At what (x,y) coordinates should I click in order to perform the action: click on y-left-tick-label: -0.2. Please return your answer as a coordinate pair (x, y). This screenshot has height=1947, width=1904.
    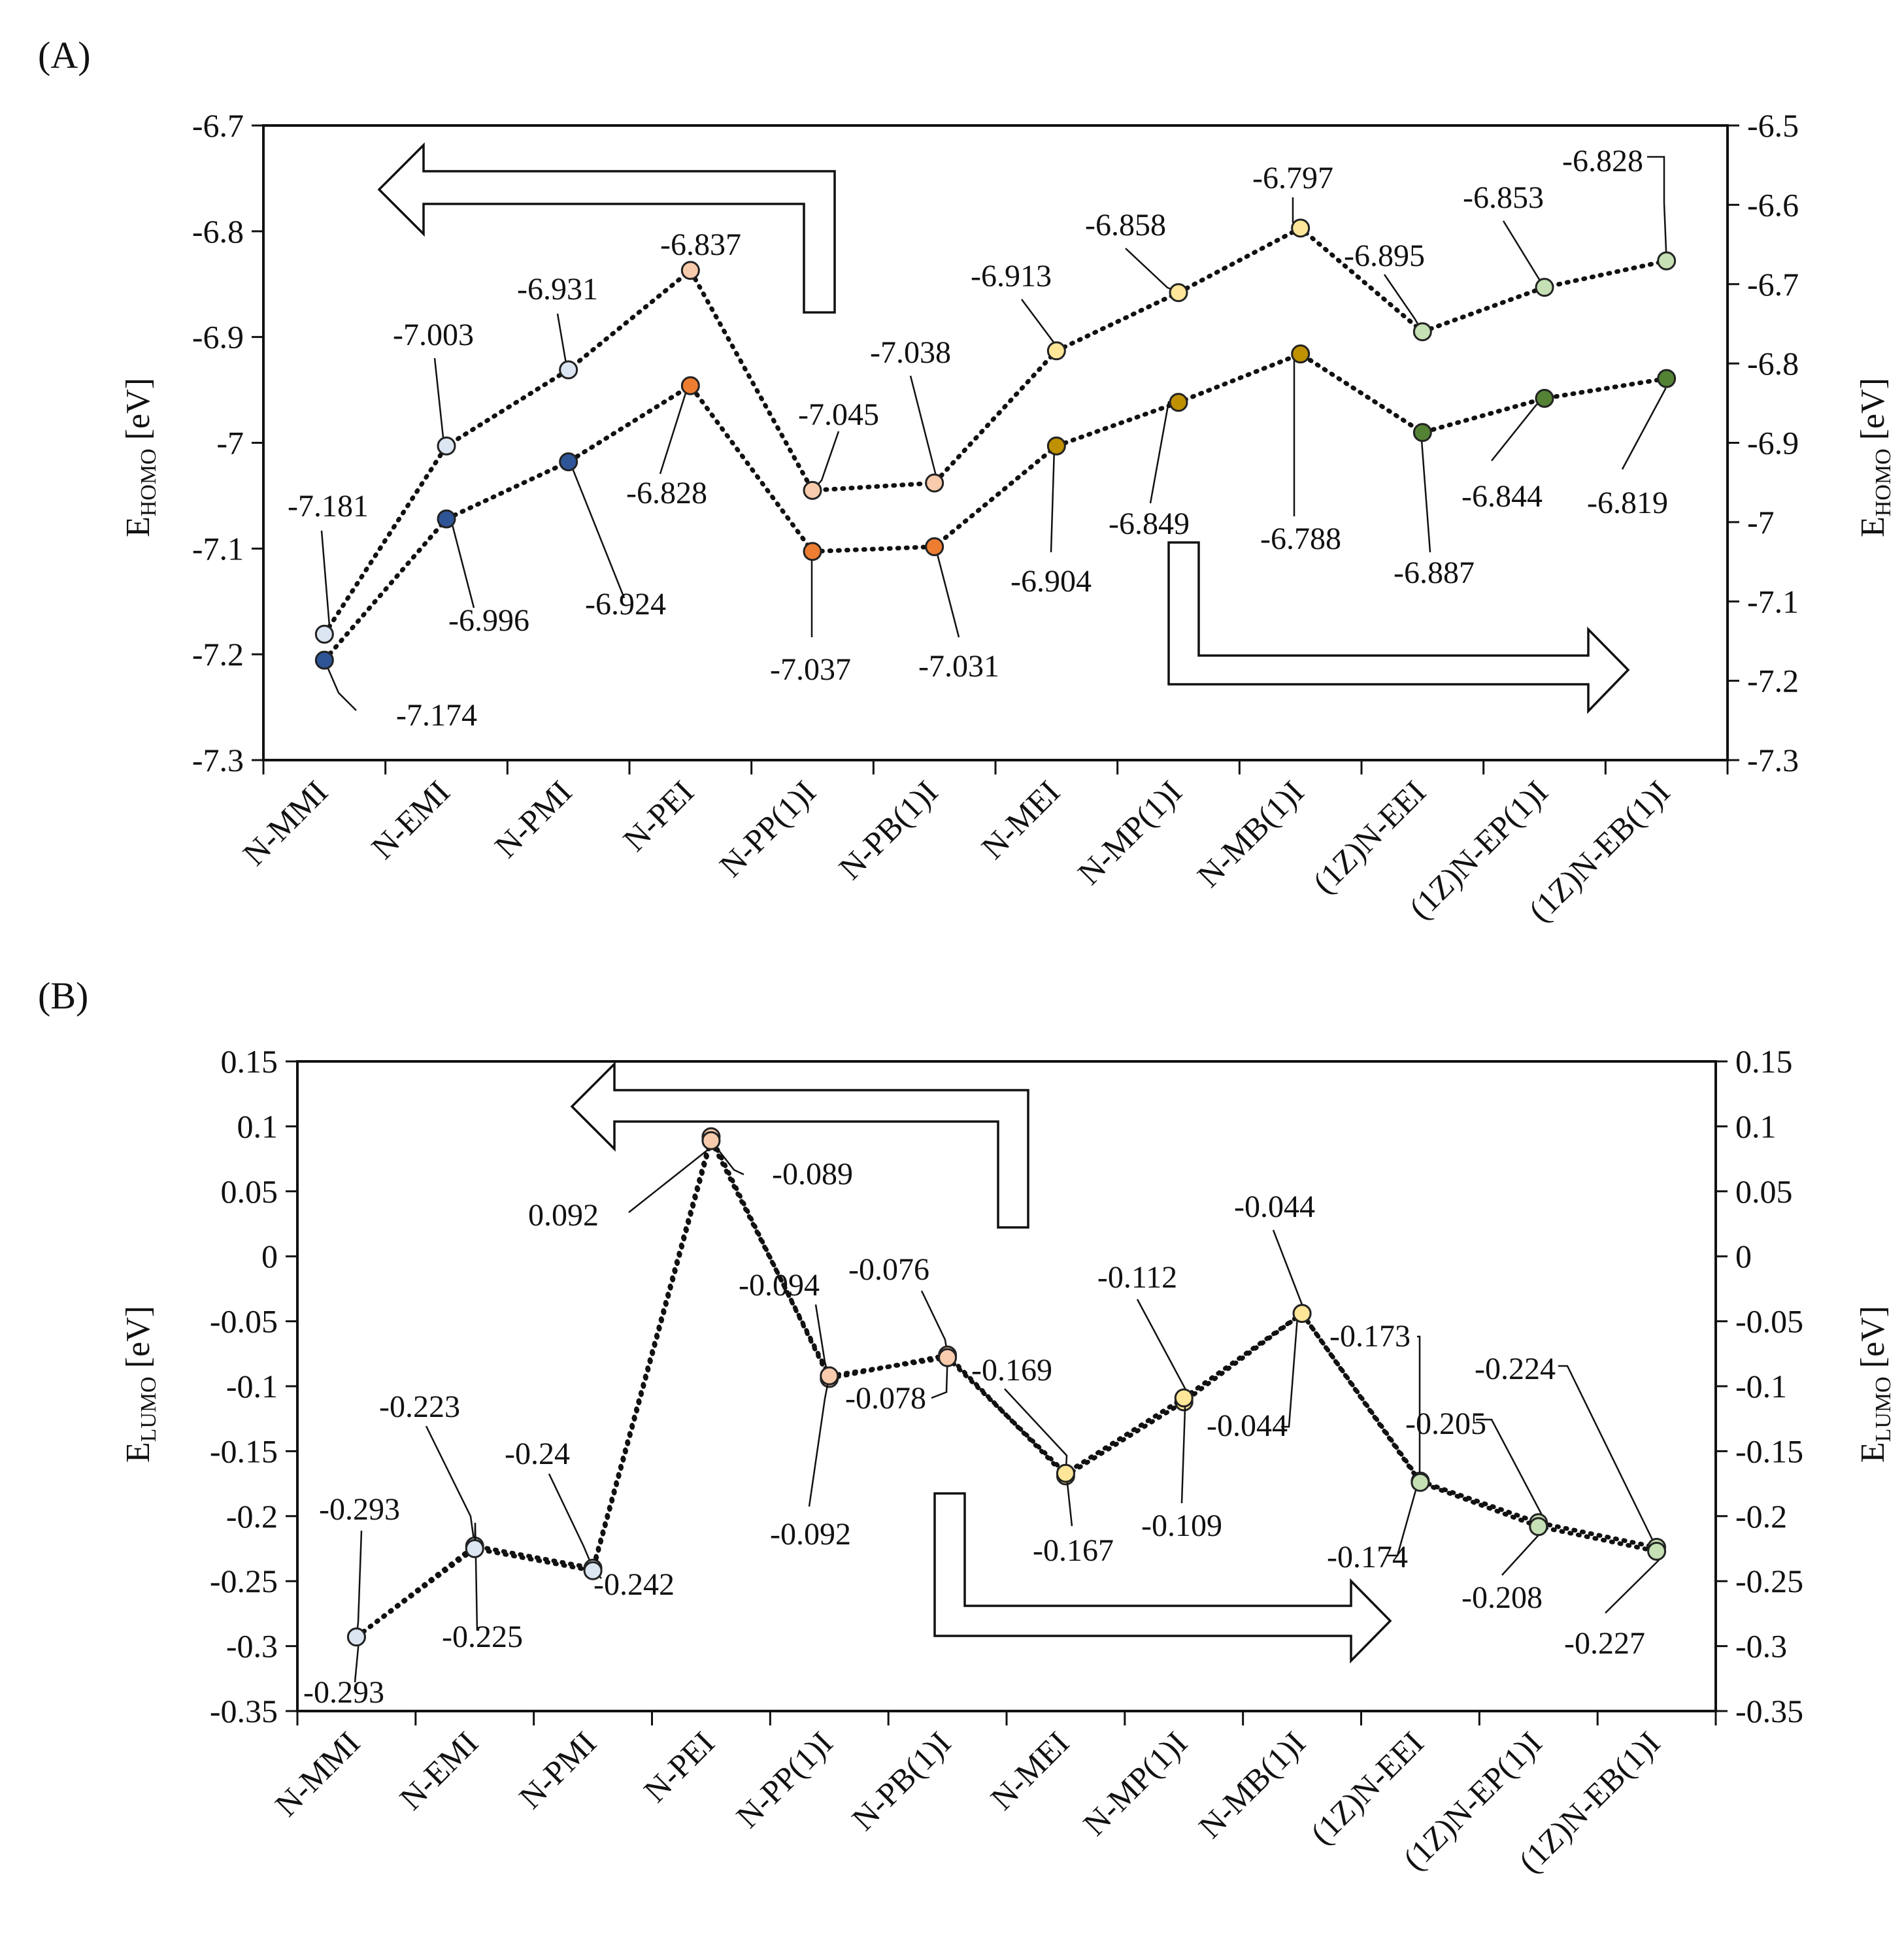
    Looking at the image, I should click on (252, 1516).